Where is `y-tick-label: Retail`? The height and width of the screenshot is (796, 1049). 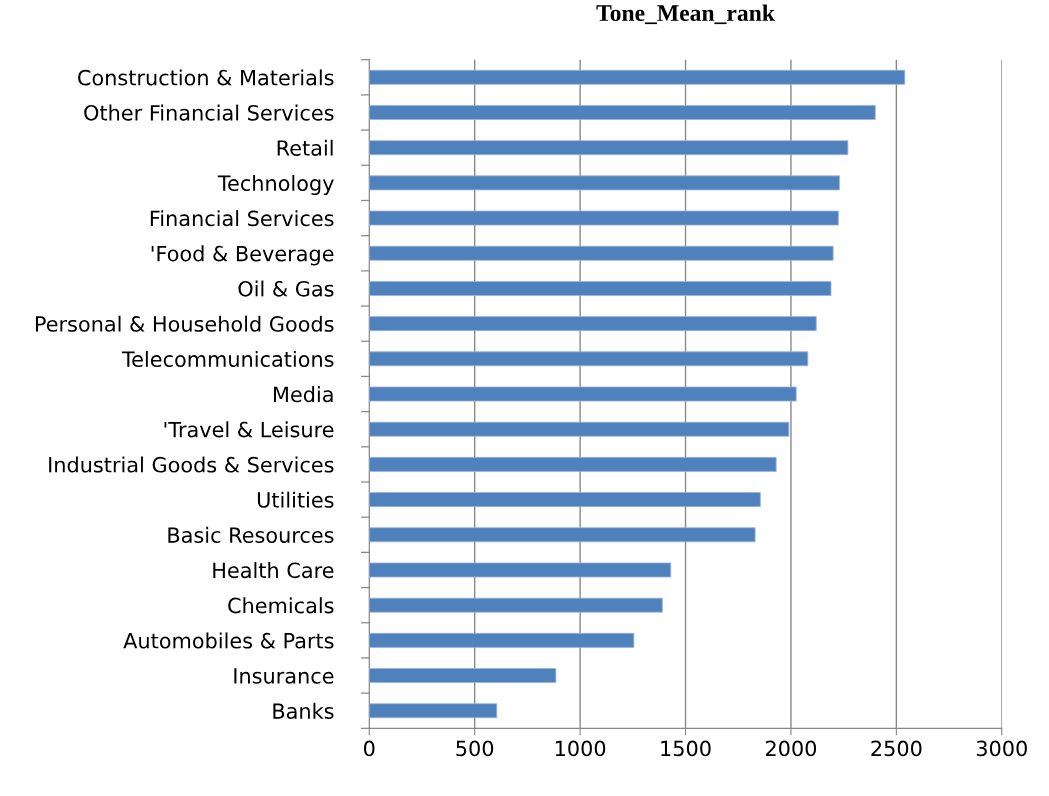
y-tick-label: Retail is located at coordinates (305, 147).